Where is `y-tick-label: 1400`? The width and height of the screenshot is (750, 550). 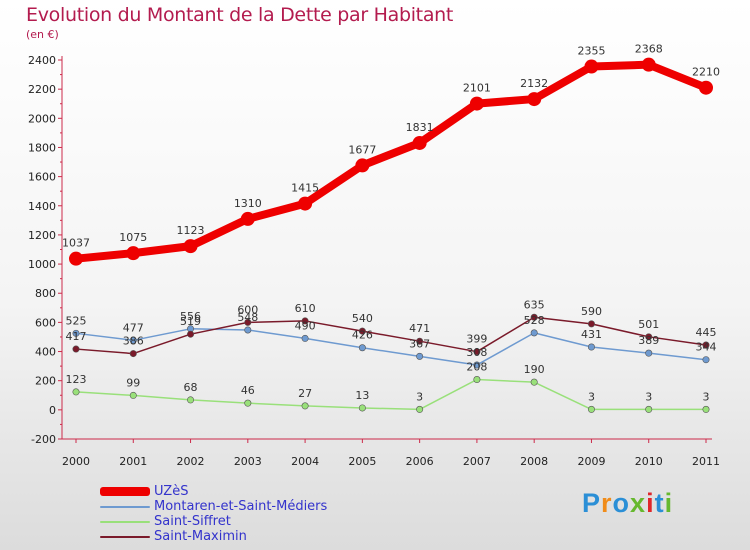
y-tick-label: 1400 is located at coordinates (42, 206).